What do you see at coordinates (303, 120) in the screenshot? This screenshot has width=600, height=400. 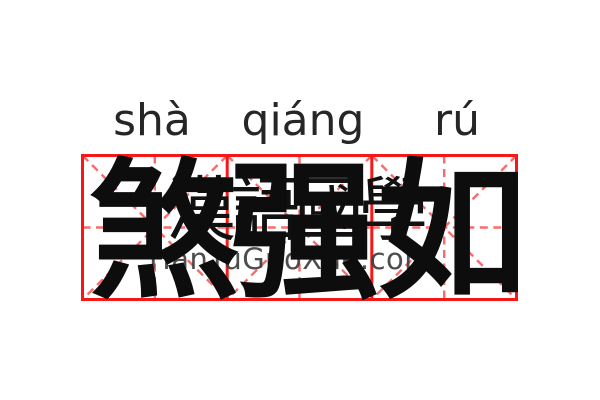 I see `pinyin-syllable-2: qiáng` at bounding box center [303, 120].